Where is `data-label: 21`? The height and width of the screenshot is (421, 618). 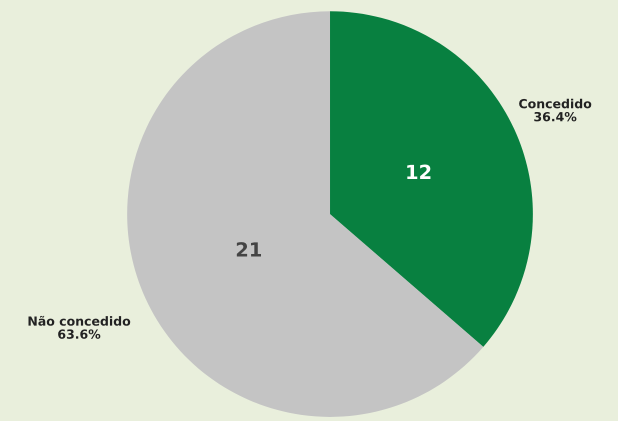 data-label: 21 is located at coordinates (249, 249).